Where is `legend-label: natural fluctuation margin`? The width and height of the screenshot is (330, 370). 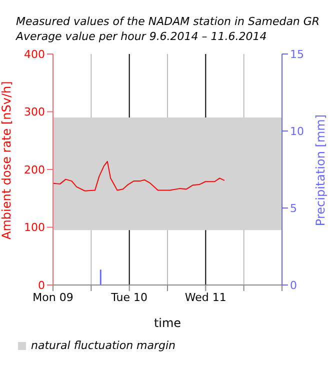 legend-label: natural fluctuation margin is located at coordinates (103, 345).